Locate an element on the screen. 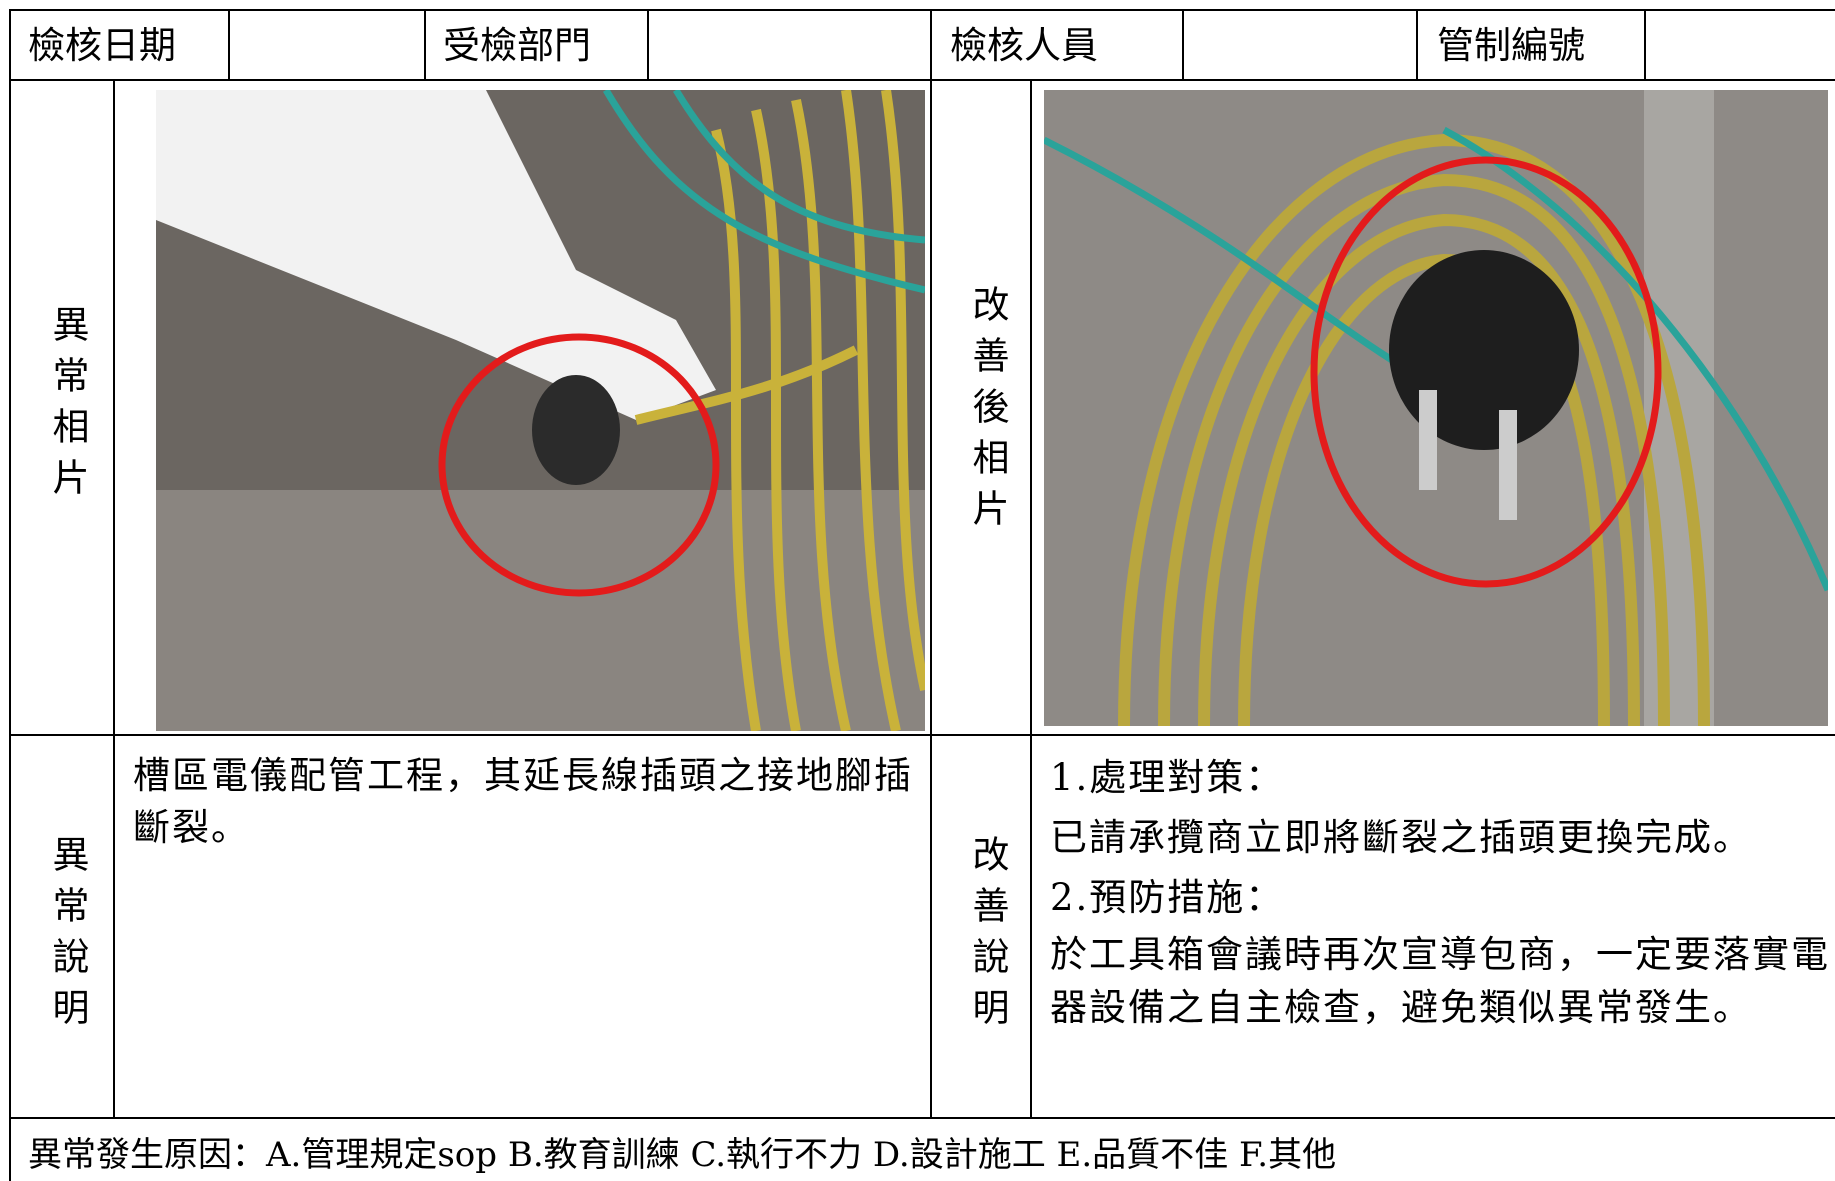 The height and width of the screenshot is (1181, 1835). header-label: 管制編號 is located at coordinates (1511, 45).